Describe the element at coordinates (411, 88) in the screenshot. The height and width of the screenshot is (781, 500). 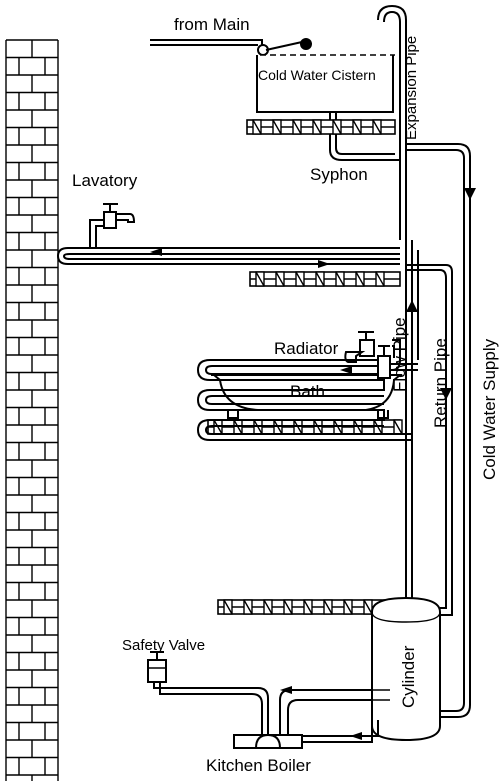
I see `label-expansion-pipe: Expansion Pipe` at that location.